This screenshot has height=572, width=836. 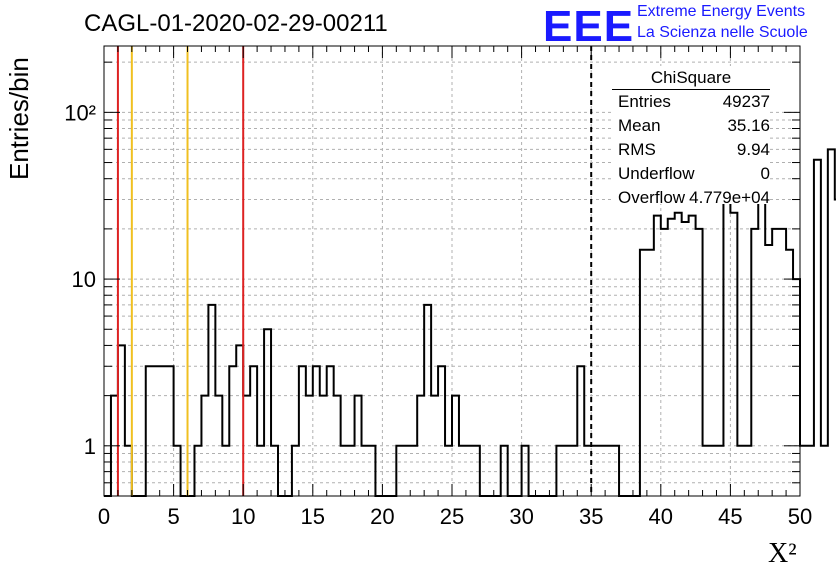 What do you see at coordinates (382, 516) in the screenshot?
I see `x-tick-label: 20` at bounding box center [382, 516].